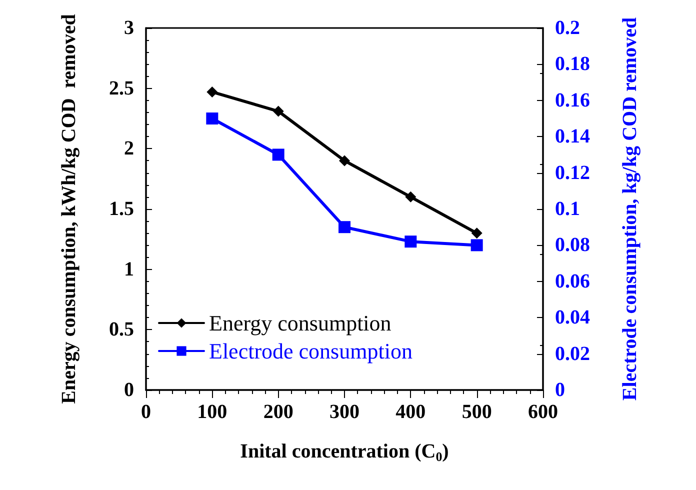 The height and width of the screenshot is (490, 696). Describe the element at coordinates (567, 28) in the screenshot. I see `y2-tick-label: 0.2` at that location.